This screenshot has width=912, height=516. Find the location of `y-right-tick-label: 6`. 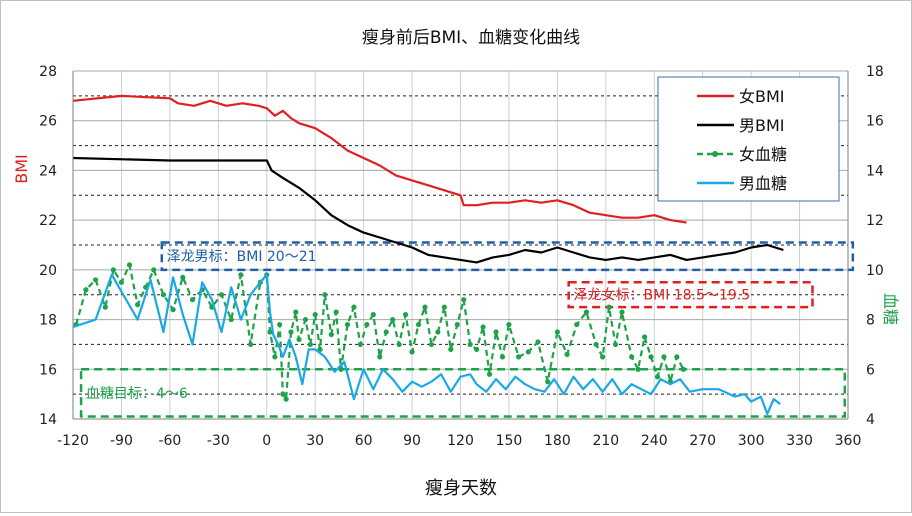

y-right-tick-label: 6 is located at coordinates (870, 370).